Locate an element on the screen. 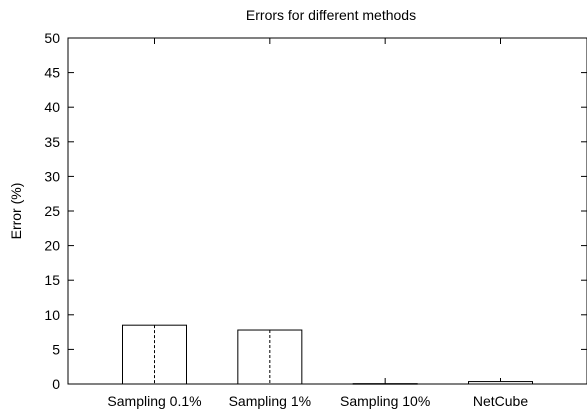  y-tick-label: 0 is located at coordinates (56, 384).